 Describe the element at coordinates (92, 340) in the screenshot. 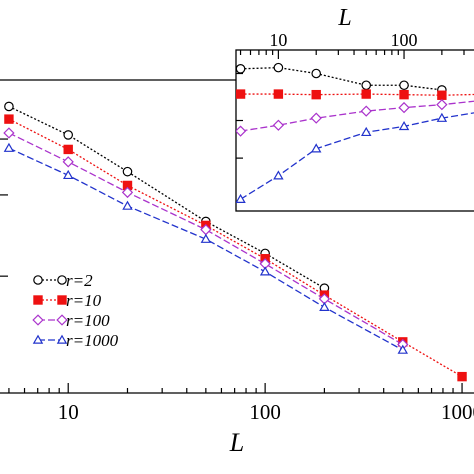

I see `legend-label-r-1000: r=1000` at that location.